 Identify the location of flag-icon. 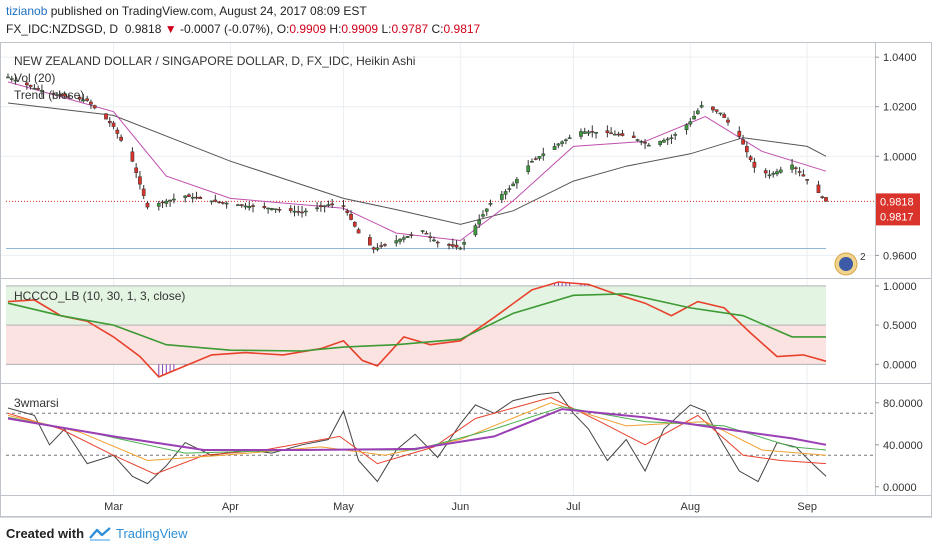
(846, 264).